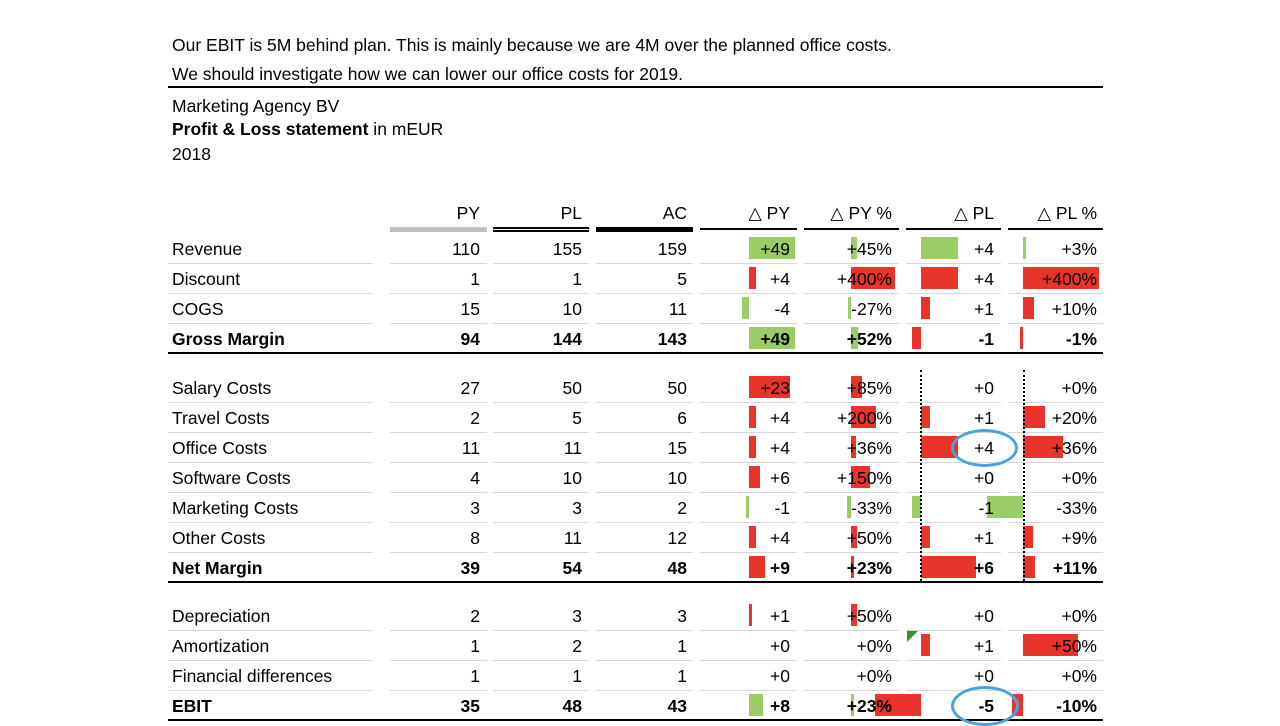  I want to click on cell-py: 8, so click(475, 538).